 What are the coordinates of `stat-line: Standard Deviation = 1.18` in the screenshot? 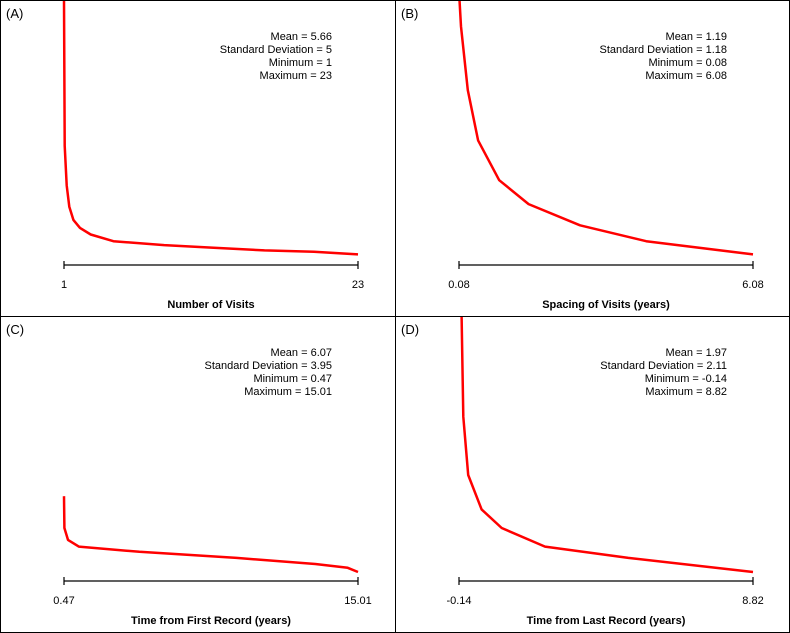 It's located at (663, 50).